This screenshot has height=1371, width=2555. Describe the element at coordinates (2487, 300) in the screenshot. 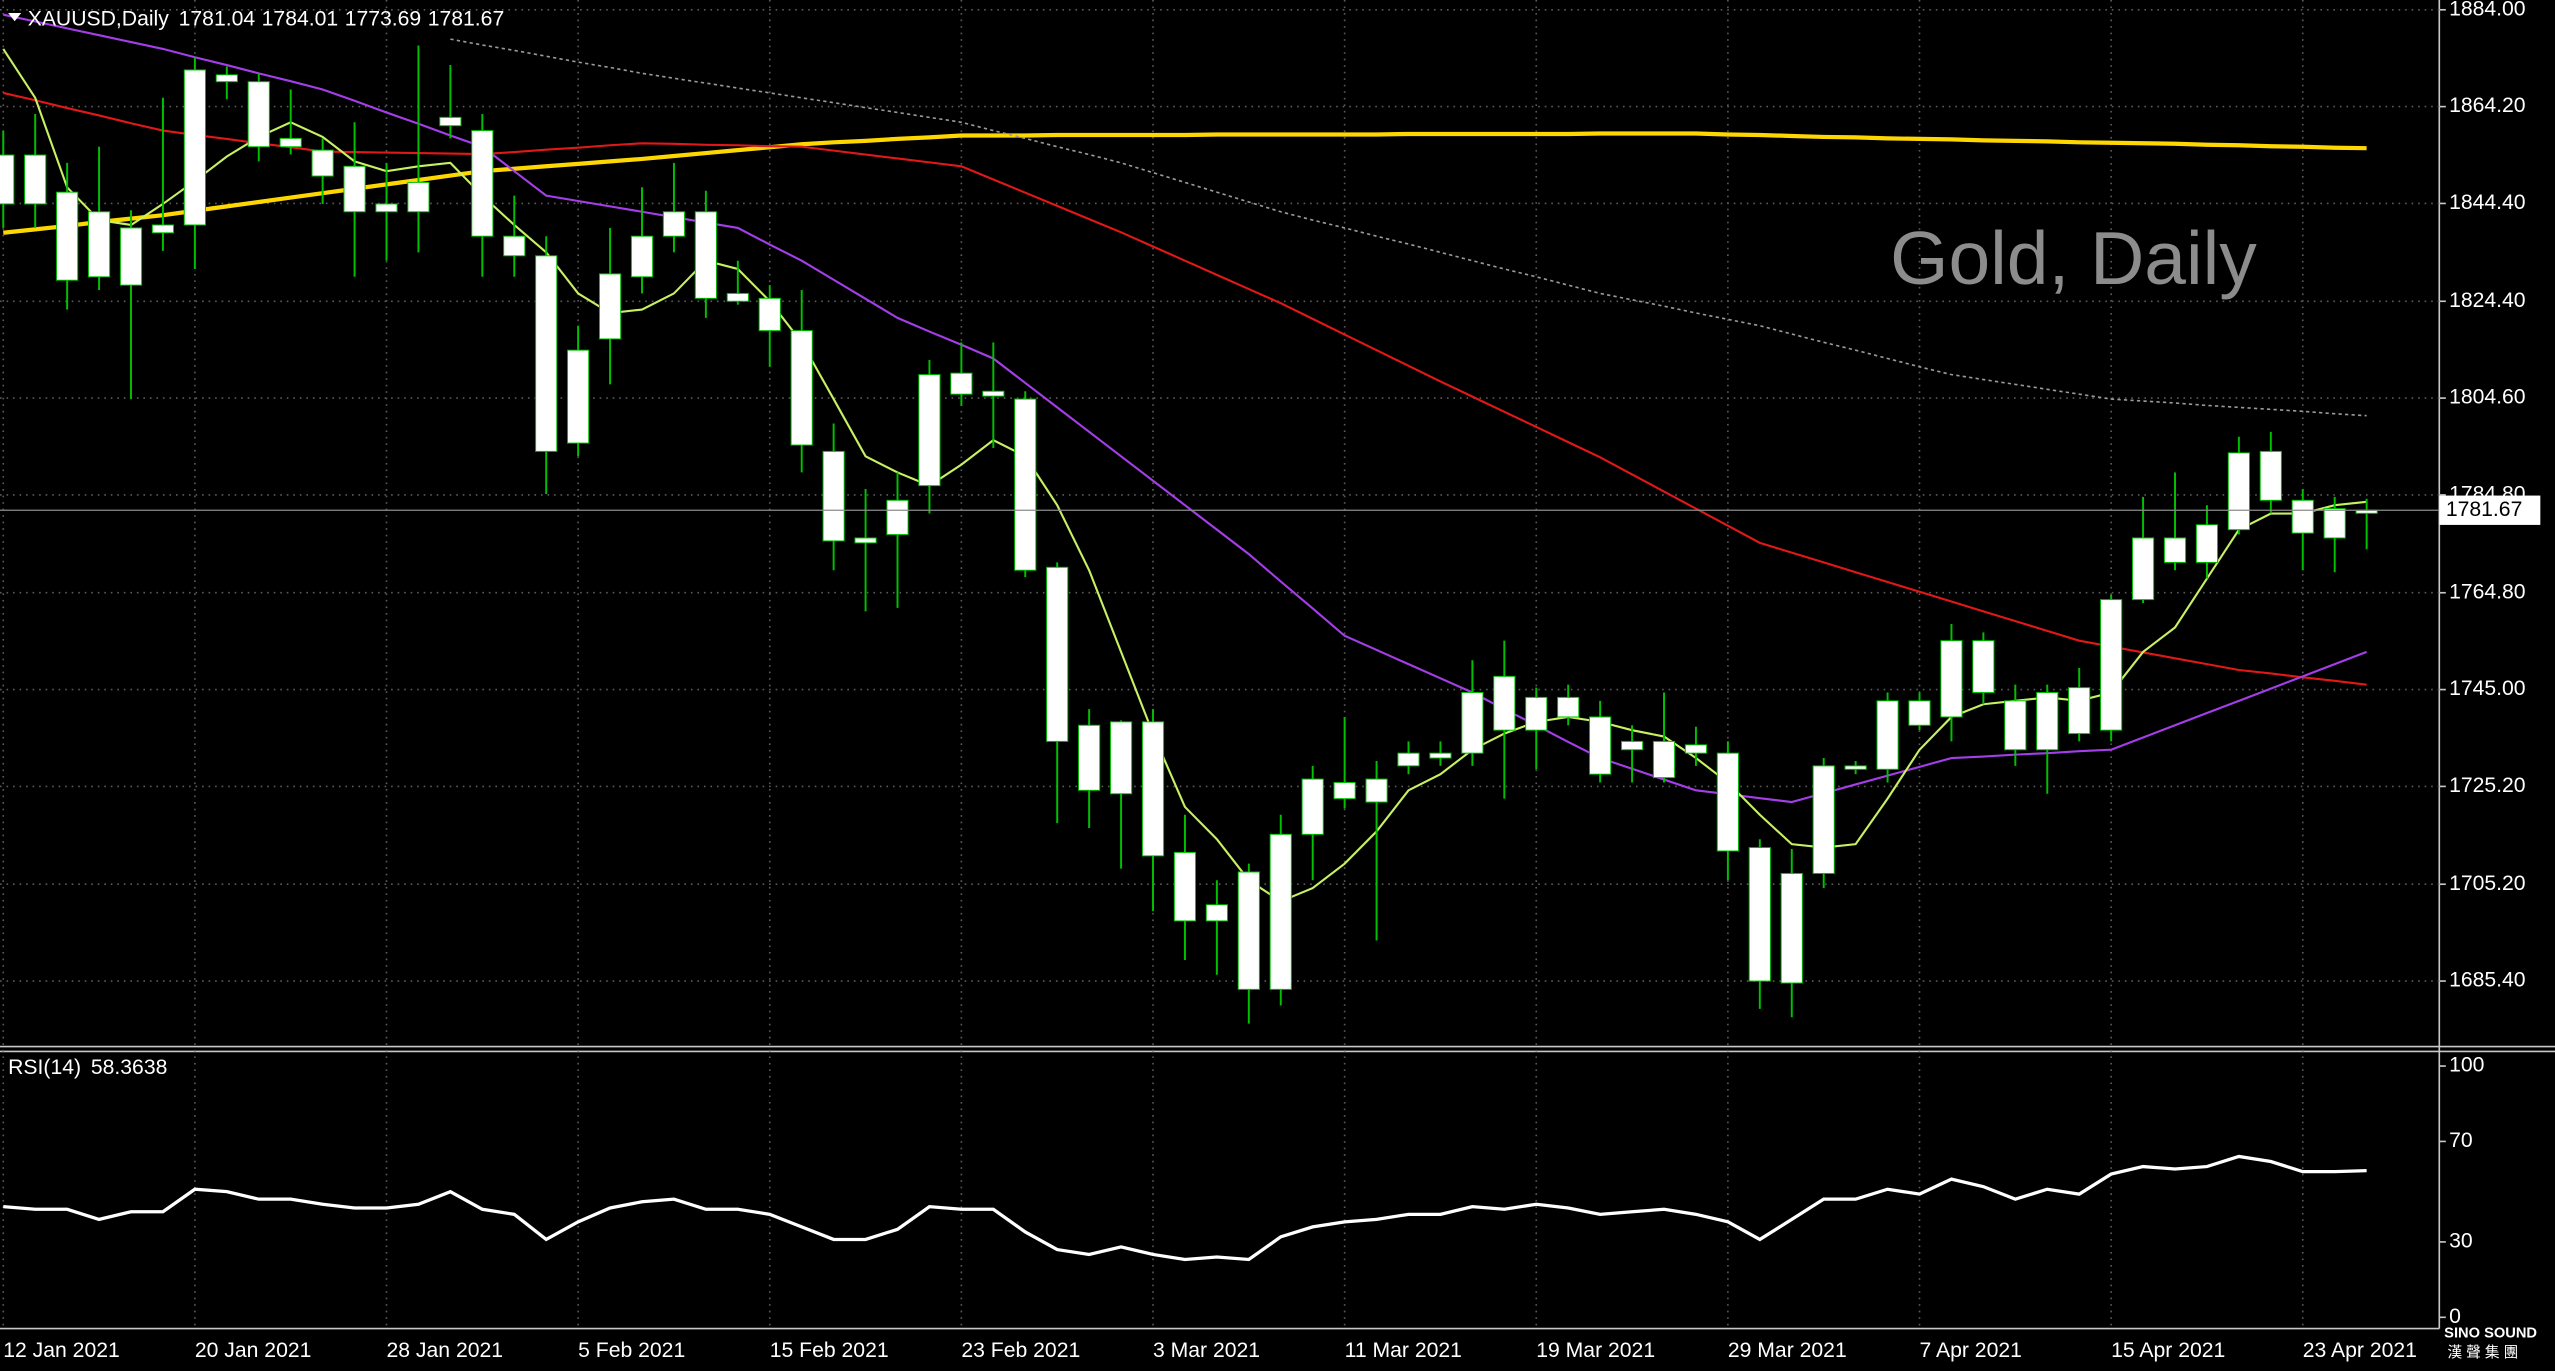

I see `y-tick-label: 1824.40` at that location.